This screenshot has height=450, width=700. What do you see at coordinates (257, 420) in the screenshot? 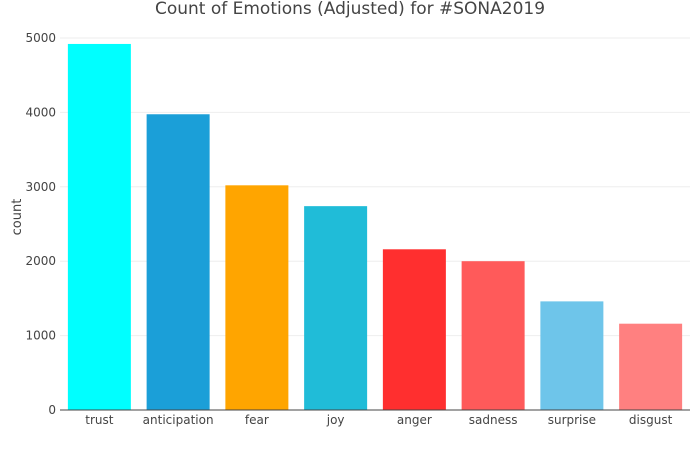
I see `x-tick-label: fear` at bounding box center [257, 420].